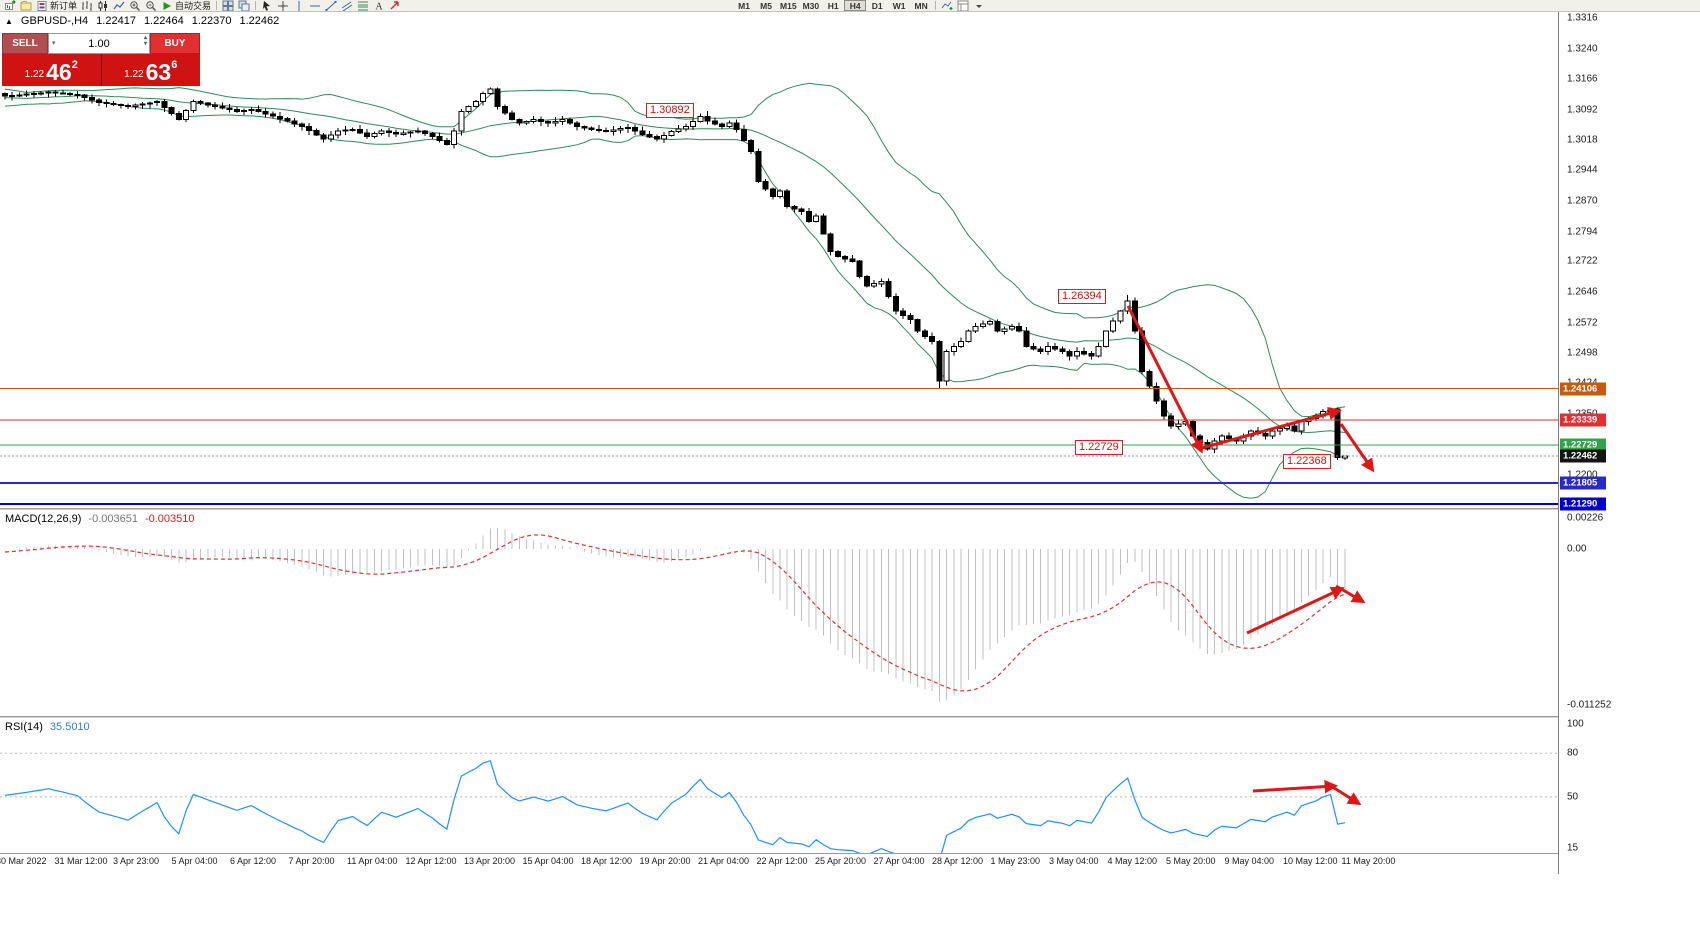 The height and width of the screenshot is (936, 1700). Describe the element at coordinates (59, 72) in the screenshot. I see `sell-price-big: 46` at that location.